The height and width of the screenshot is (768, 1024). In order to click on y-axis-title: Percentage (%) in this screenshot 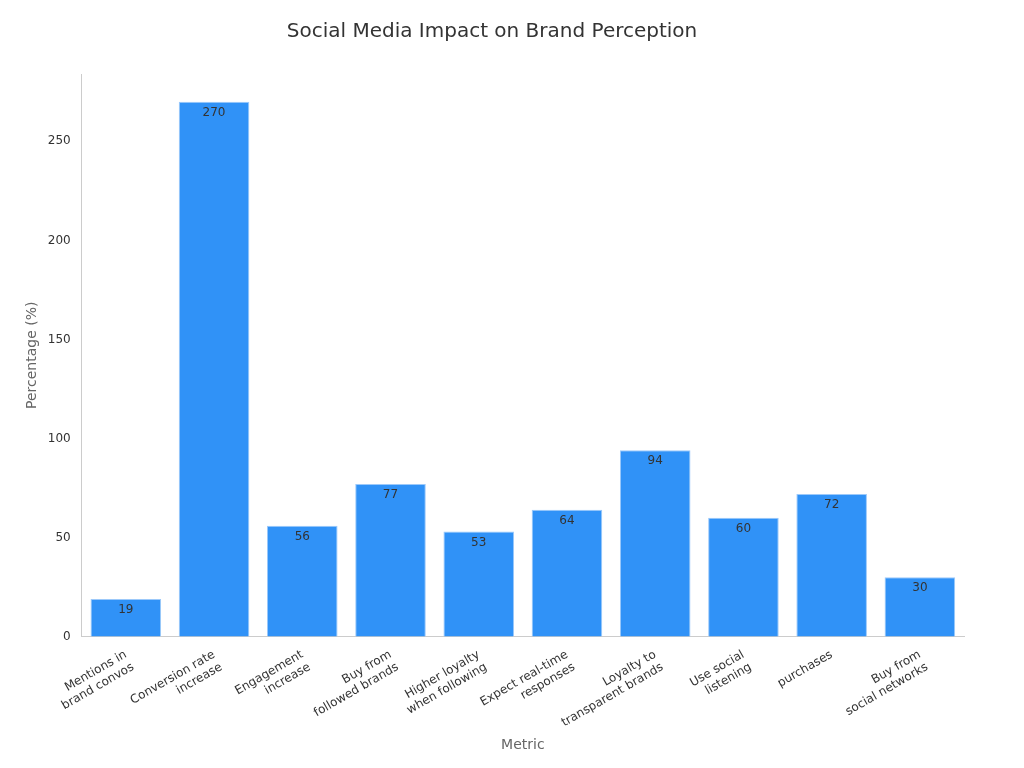, I will do `click(31, 355)`.